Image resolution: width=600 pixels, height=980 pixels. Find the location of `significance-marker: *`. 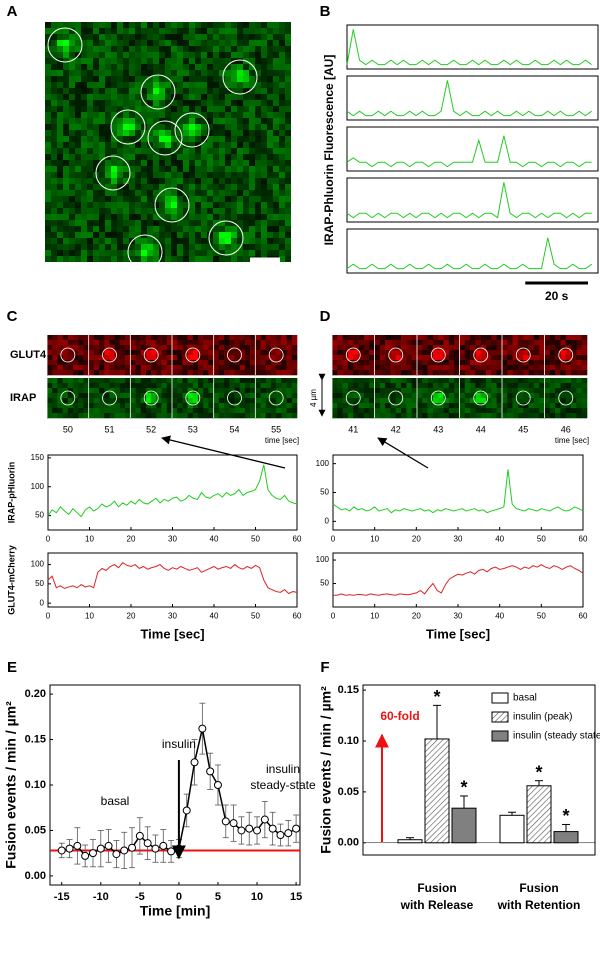

significance-marker: * is located at coordinates (565, 816).